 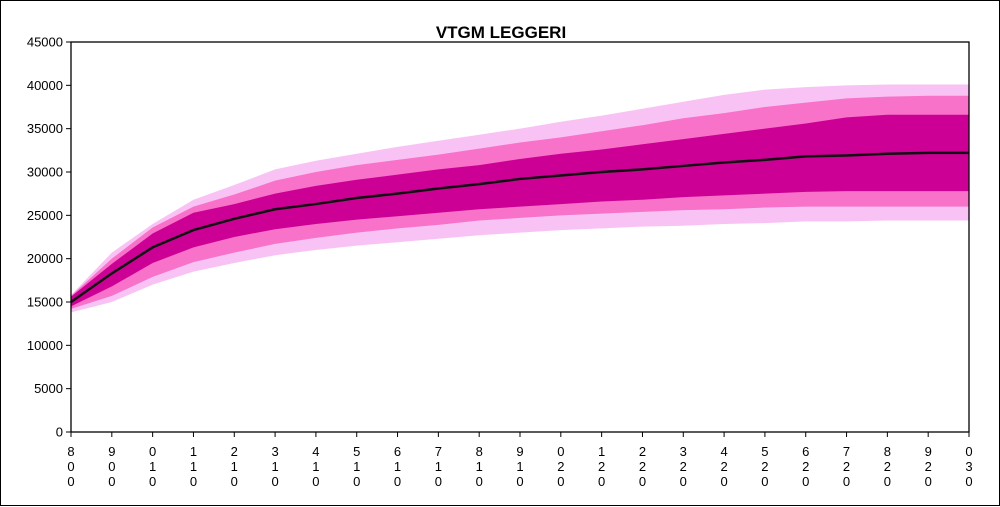 I want to click on x-tick-label: 2011, so click(x=193, y=2).